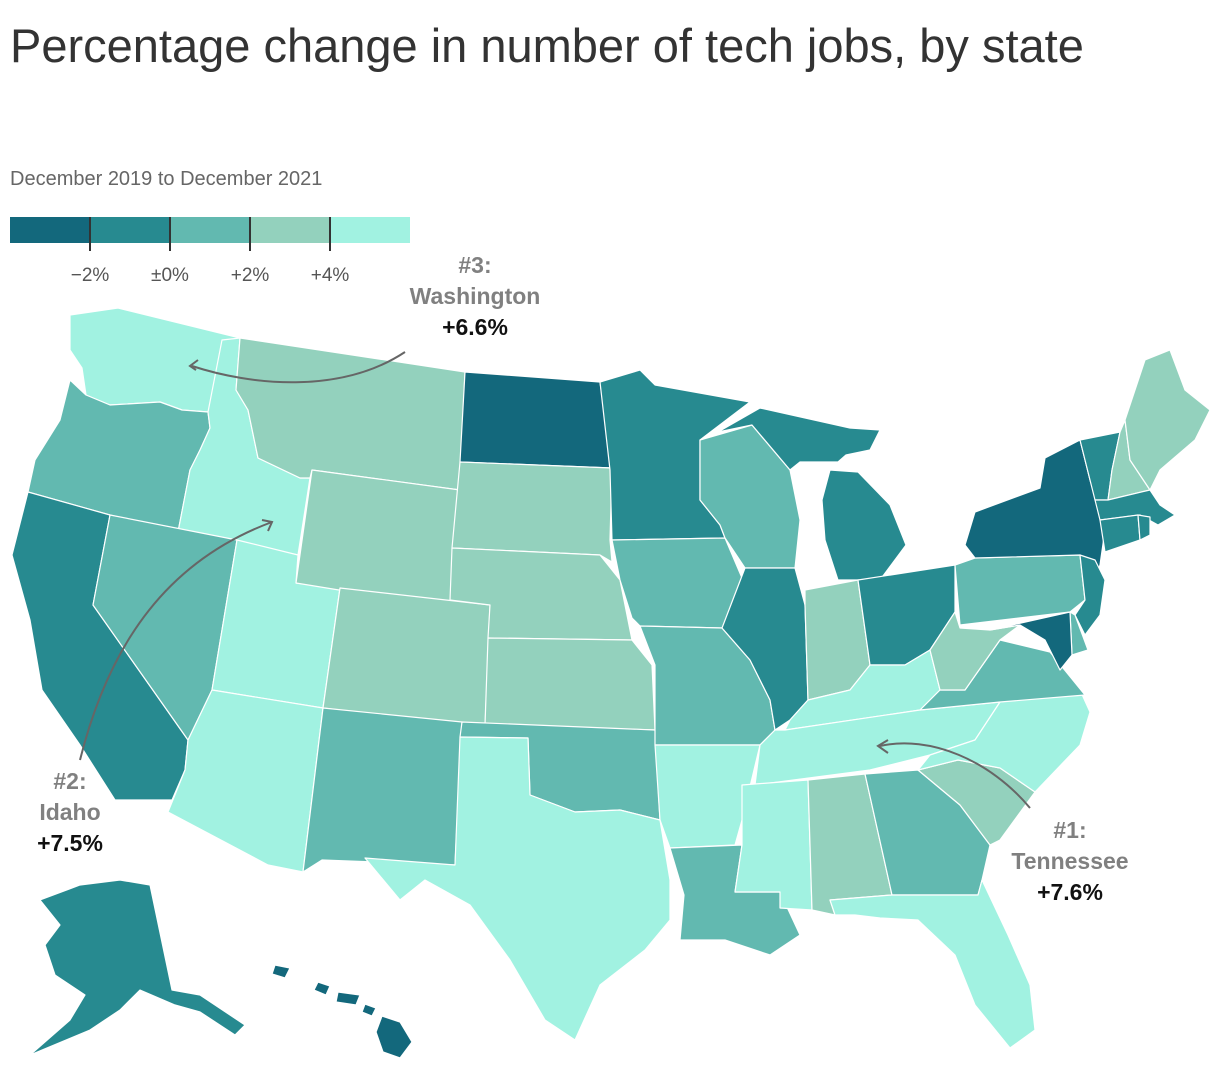 The image size is (1220, 1074). Describe the element at coordinates (193, 365) in the screenshot. I see `arrowhead-washington` at that location.